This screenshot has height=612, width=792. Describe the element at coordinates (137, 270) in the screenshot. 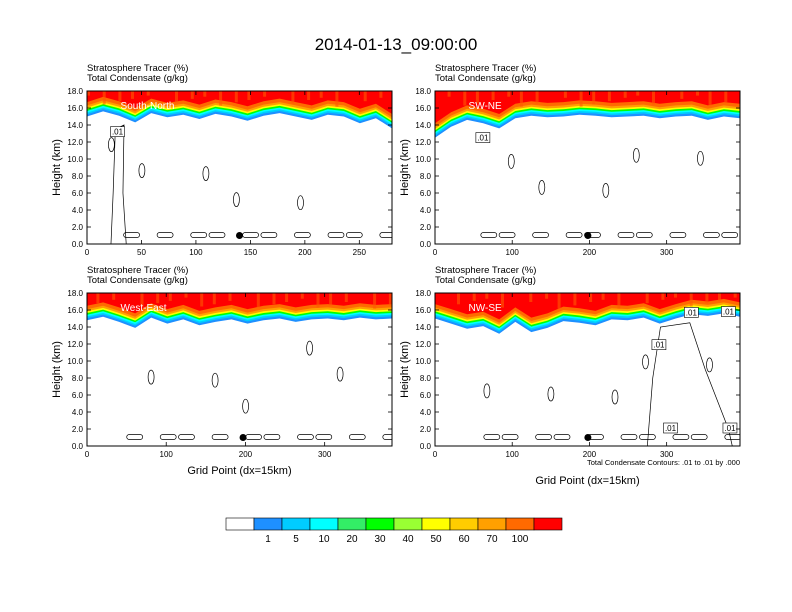

I see `panel-subtitle: Stratosphere Tracer (%)` at that location.